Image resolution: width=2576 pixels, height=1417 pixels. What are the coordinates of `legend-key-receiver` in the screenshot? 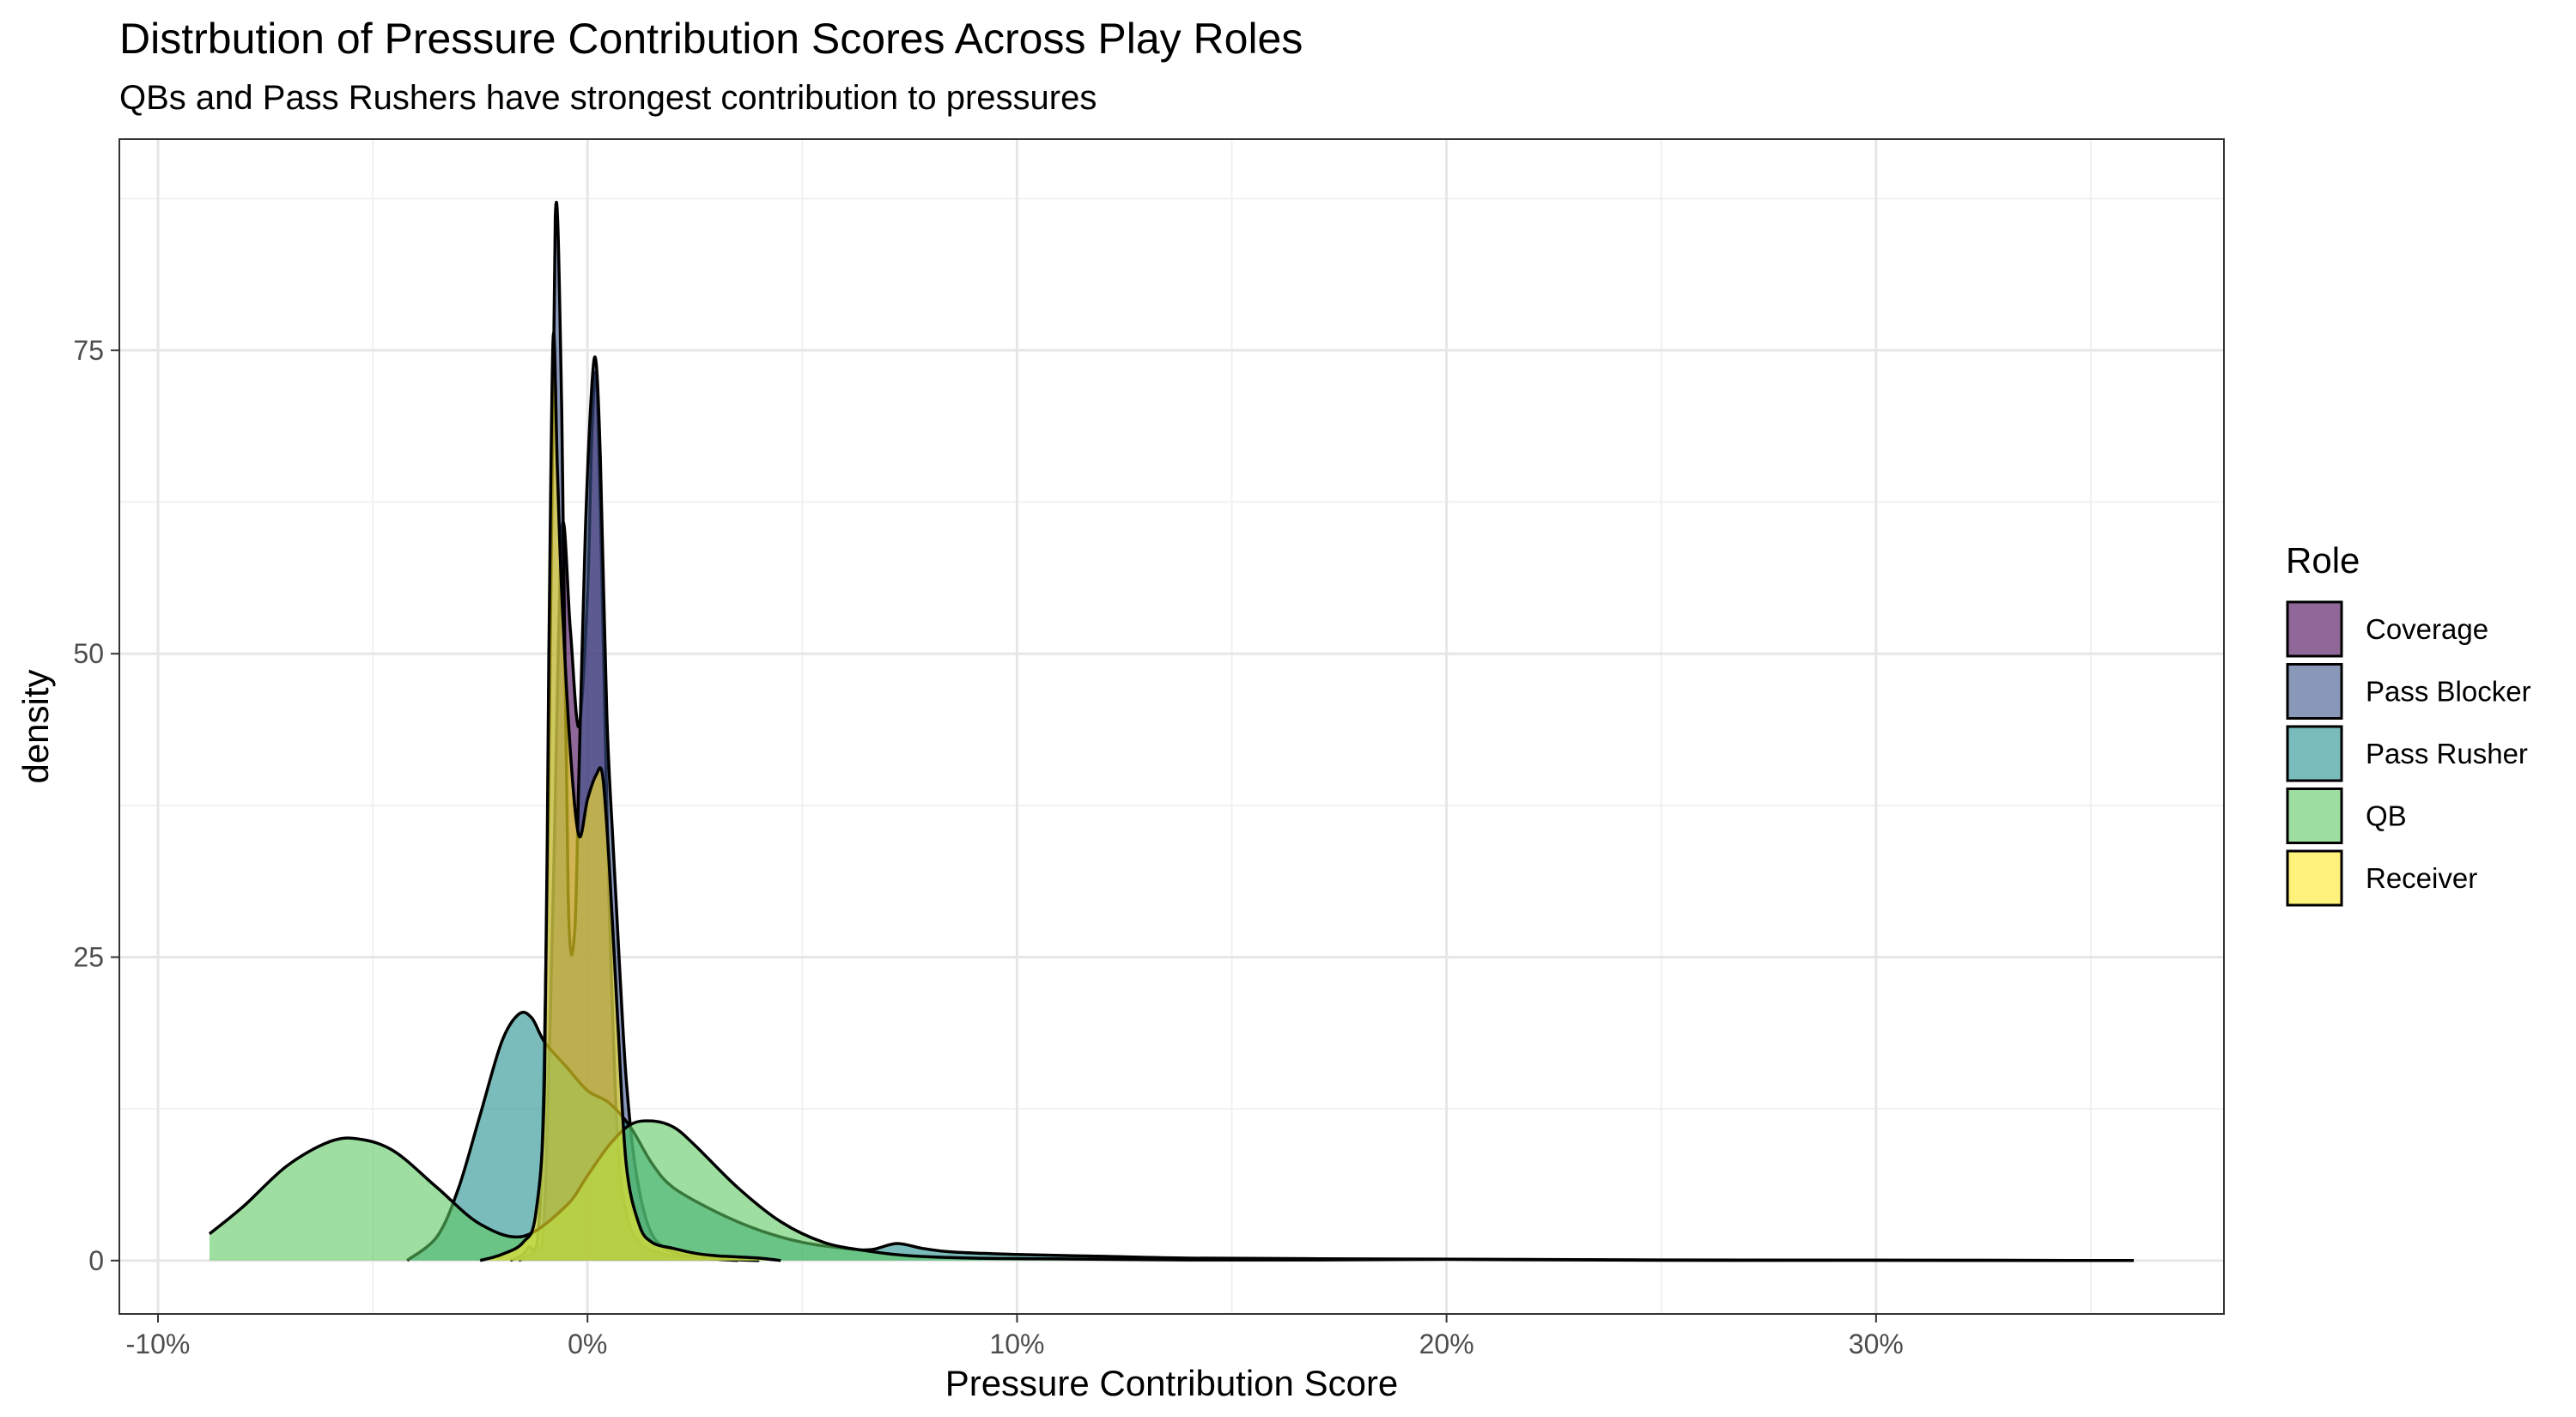 It's located at (2314, 878).